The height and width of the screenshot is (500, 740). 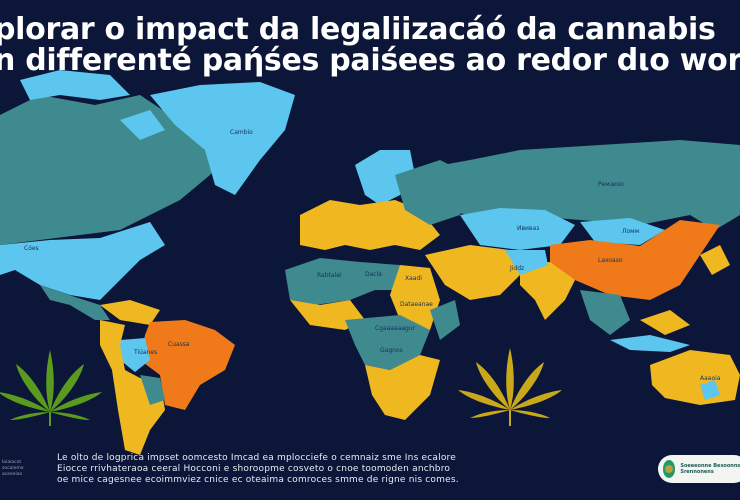 What do you see at coordinates (416, 304) in the screenshot?
I see `label-sudan: Dataeanae` at bounding box center [416, 304].